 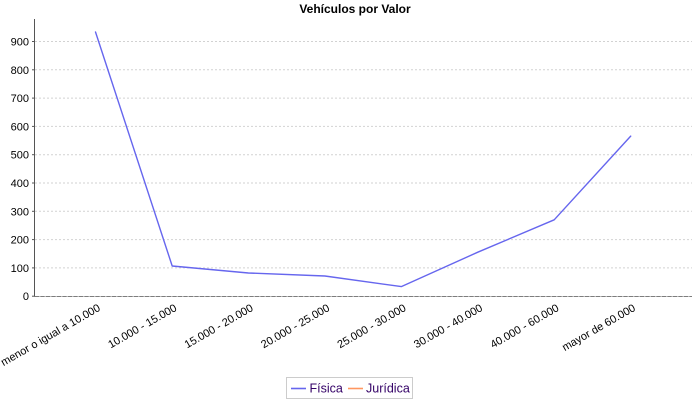 What do you see at coordinates (20, 241) in the screenshot?
I see `svg-text: 200` at bounding box center [20, 241].